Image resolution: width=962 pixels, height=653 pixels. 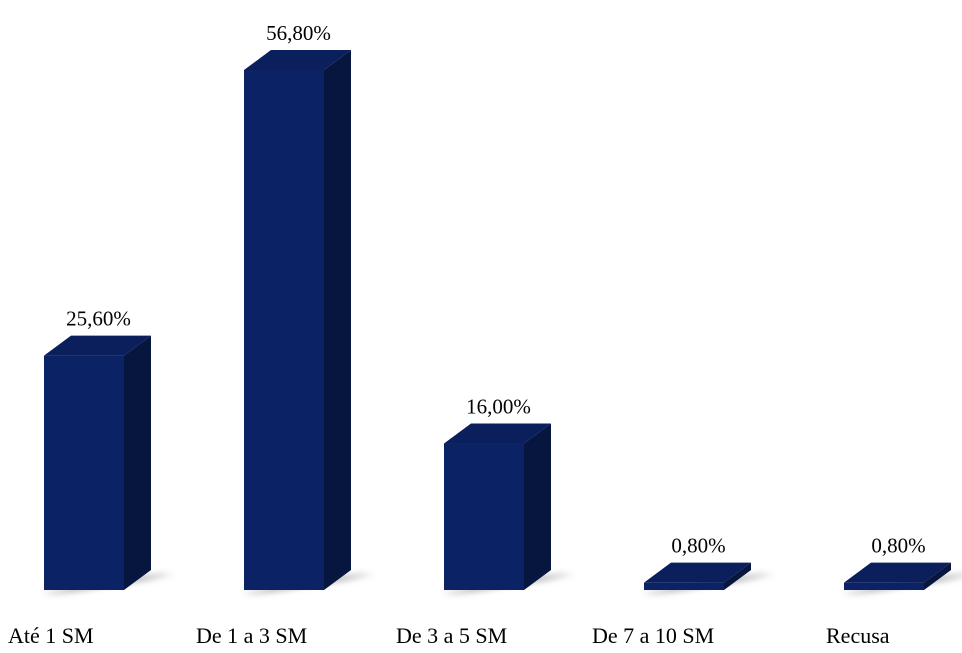 I want to click on bar-side-de-1-a-3-sm, so click(x=337, y=320).